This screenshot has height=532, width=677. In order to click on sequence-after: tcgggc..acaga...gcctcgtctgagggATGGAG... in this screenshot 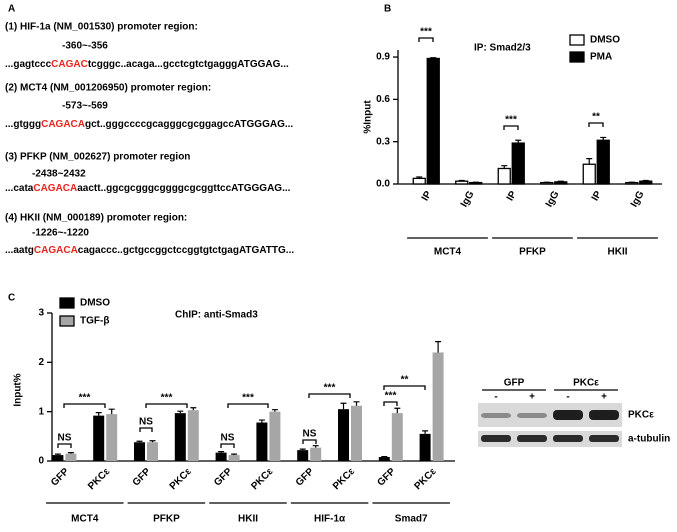, I will do `click(188, 64)`.